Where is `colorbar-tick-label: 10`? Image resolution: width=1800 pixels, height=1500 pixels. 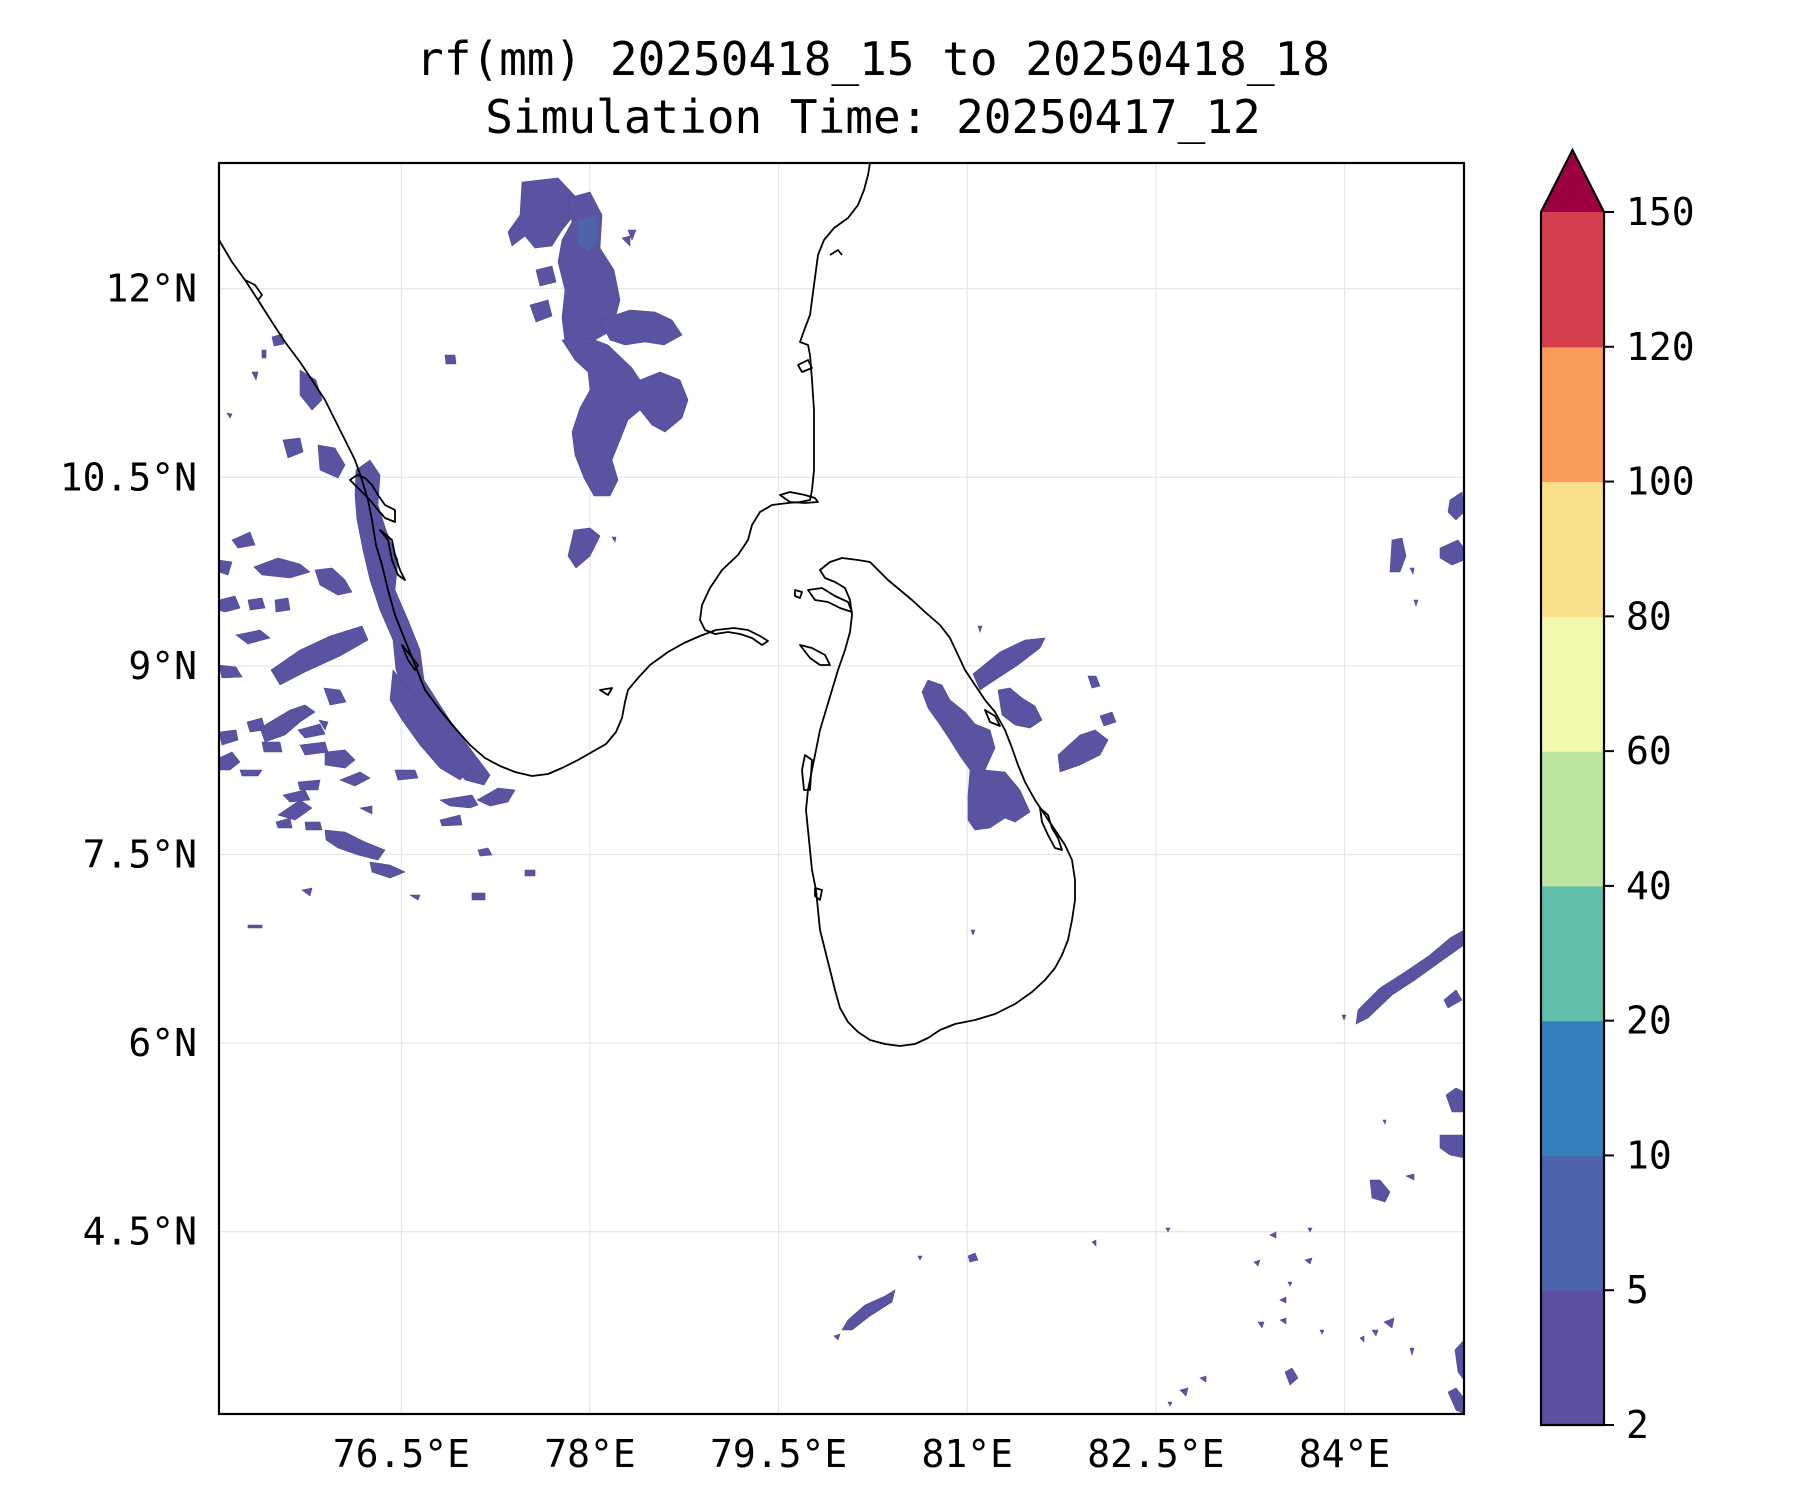 colorbar-tick-label: 10 is located at coordinates (1649, 1155).